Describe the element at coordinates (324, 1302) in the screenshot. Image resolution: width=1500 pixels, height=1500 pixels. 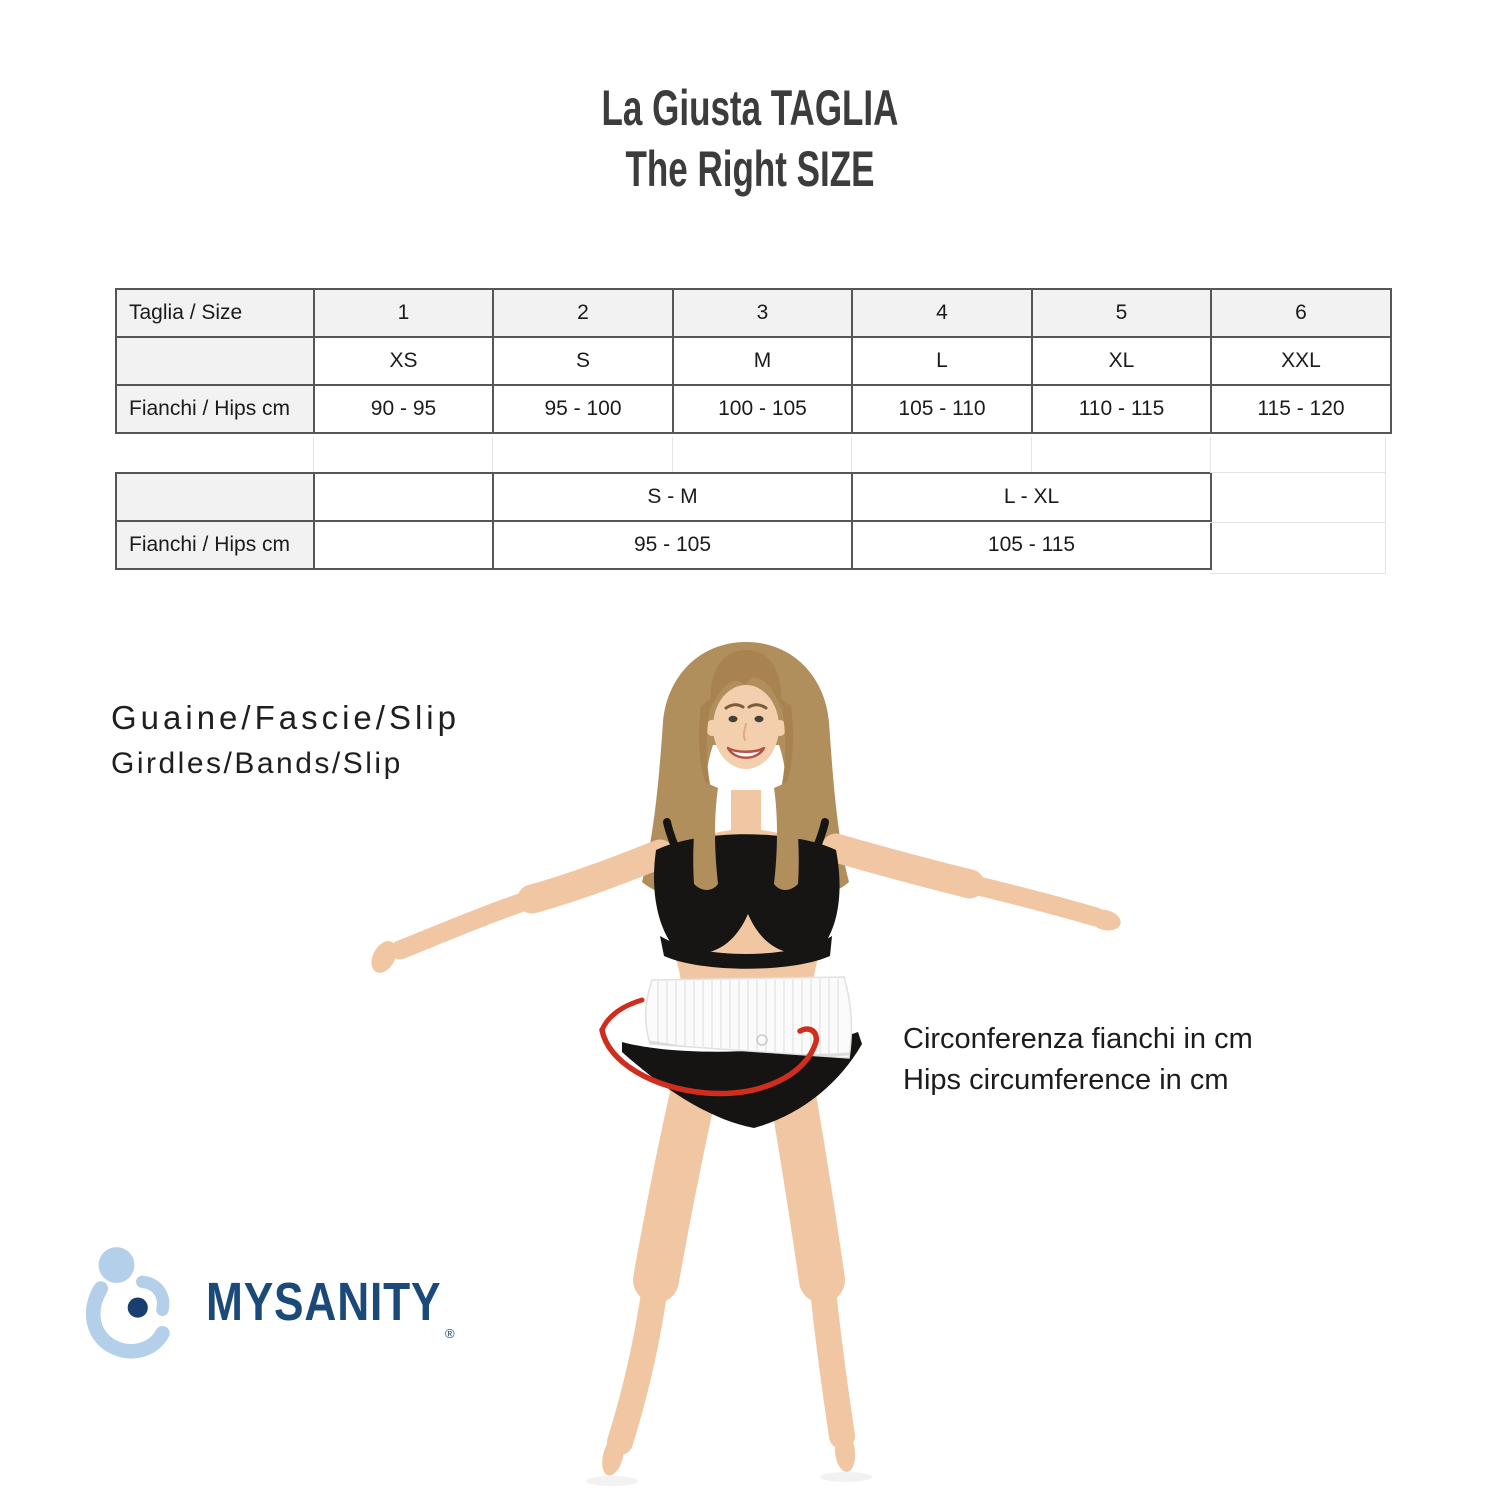
I see `brand-logo-text: MYSANITY` at that location.